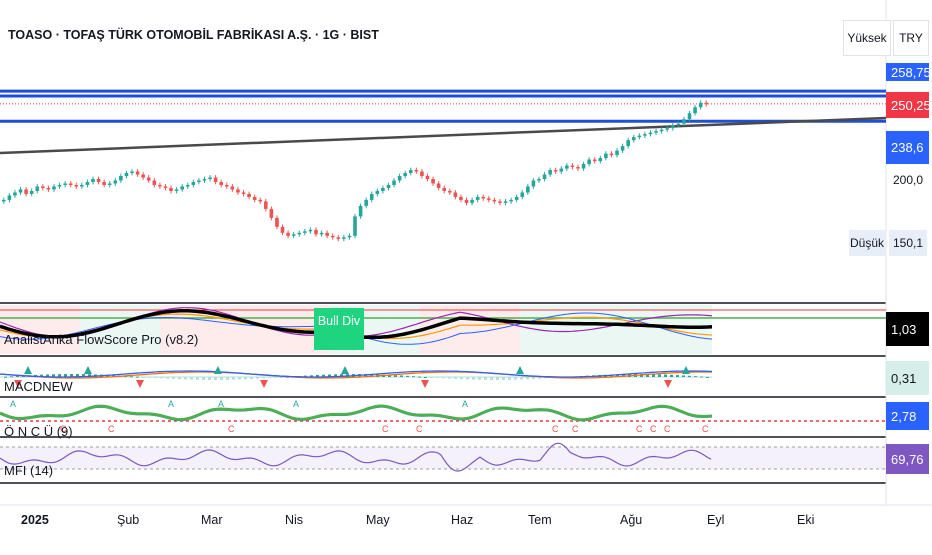 The height and width of the screenshot is (555, 932). What do you see at coordinates (101, 339) in the screenshot?
I see `flowscore-indicator-label: AnalistAnka FlowScore Pro (v8.2)` at bounding box center [101, 339].